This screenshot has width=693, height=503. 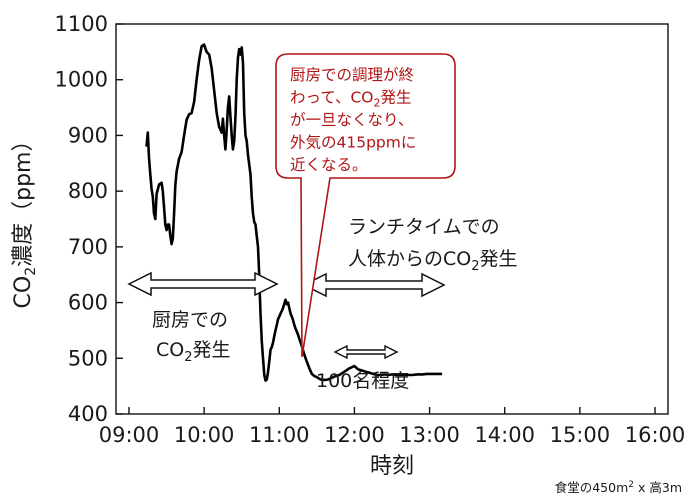 I want to click on kitchen-label-line1: 厨房での, so click(x=190, y=320).